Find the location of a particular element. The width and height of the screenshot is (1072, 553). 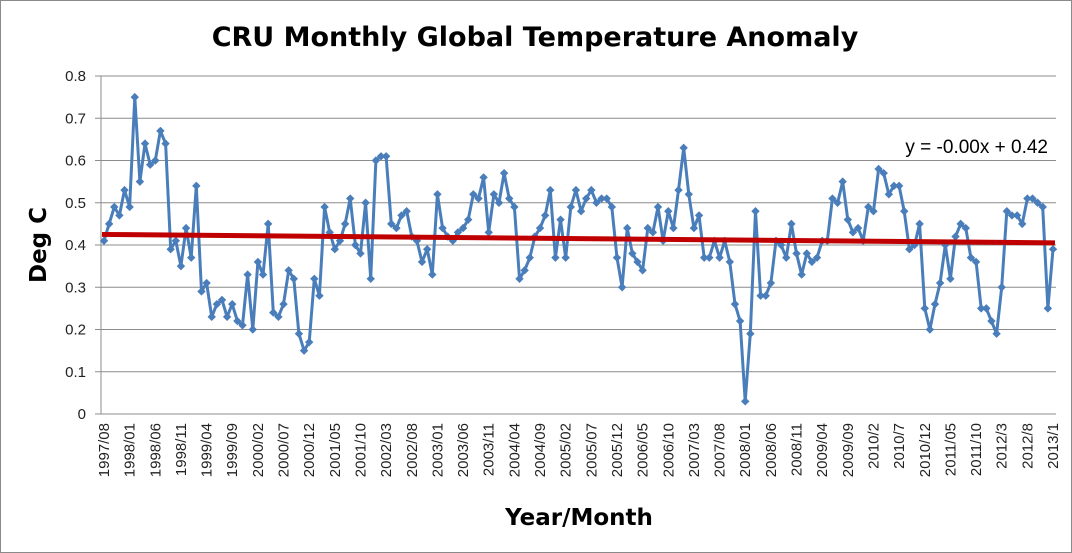

x-tick-label: 2012/8 is located at coordinates (1027, 446).